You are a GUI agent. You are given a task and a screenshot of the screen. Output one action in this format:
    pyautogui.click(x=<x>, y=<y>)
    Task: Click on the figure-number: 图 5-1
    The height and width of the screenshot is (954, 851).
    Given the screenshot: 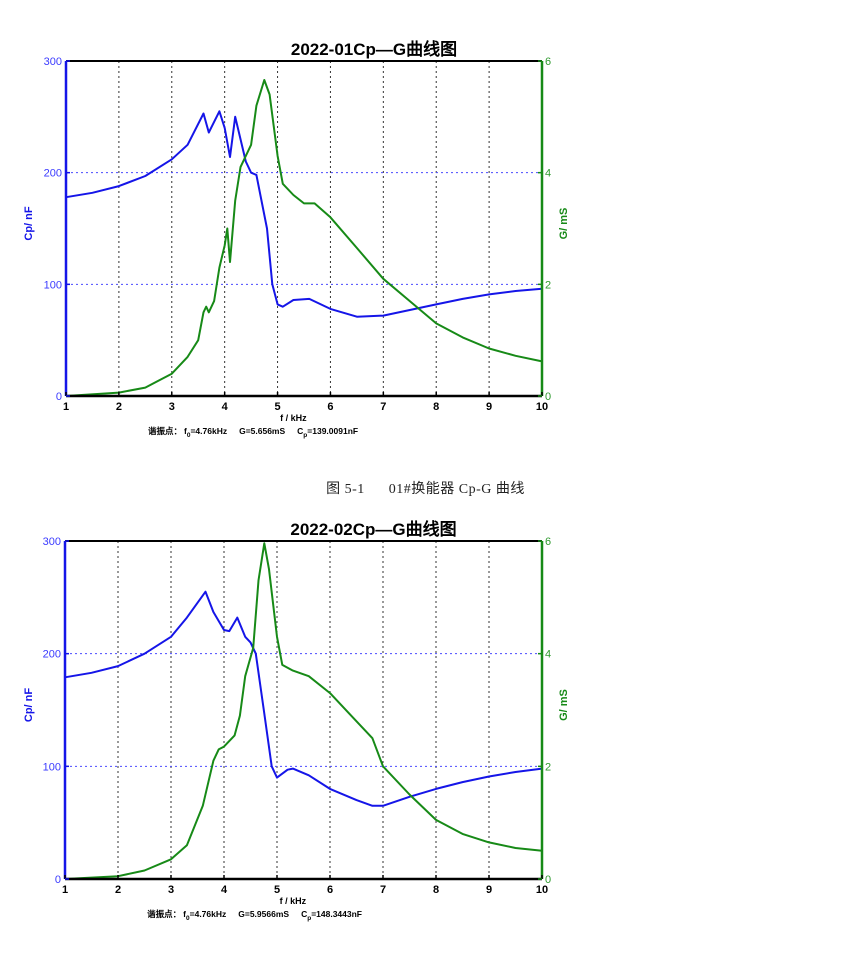 What is the action you would take?
    pyautogui.click(x=345, y=489)
    